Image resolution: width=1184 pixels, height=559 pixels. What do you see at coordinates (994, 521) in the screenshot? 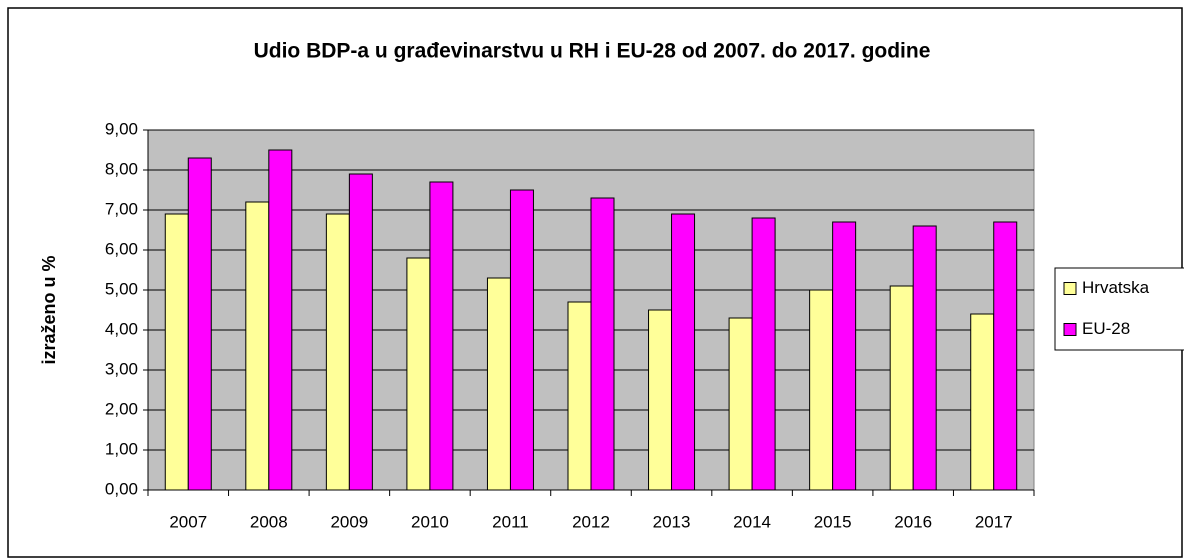
I see `x-tick-label: 2017` at bounding box center [994, 521].